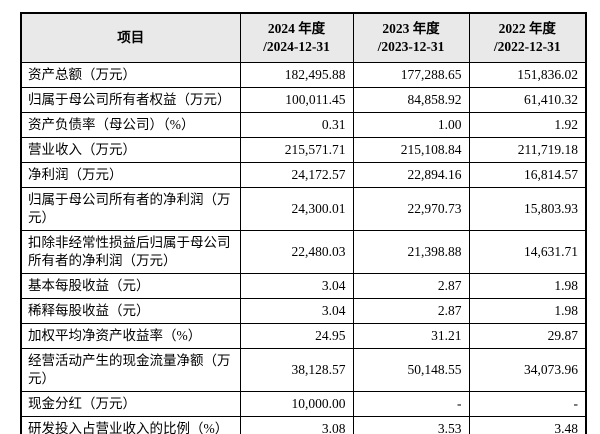  I want to click on header-column-2024: 2024 年度 /2024-12-31, so click(296, 37).